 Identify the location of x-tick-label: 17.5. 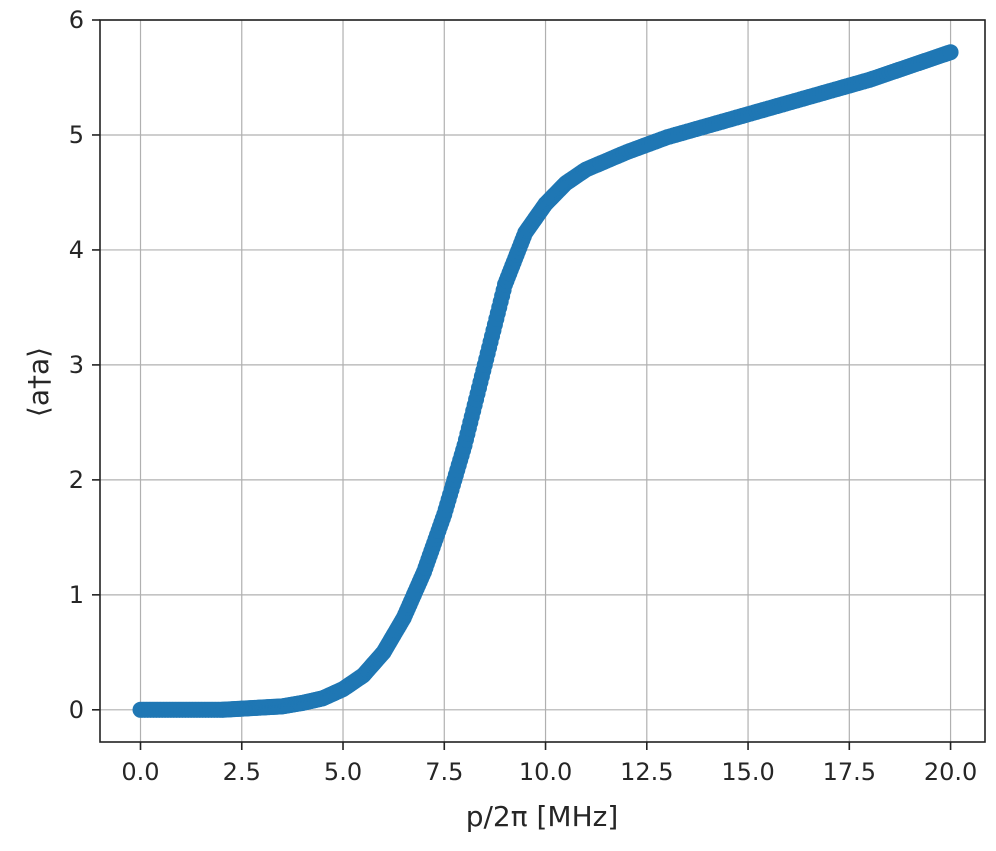
(849, 772).